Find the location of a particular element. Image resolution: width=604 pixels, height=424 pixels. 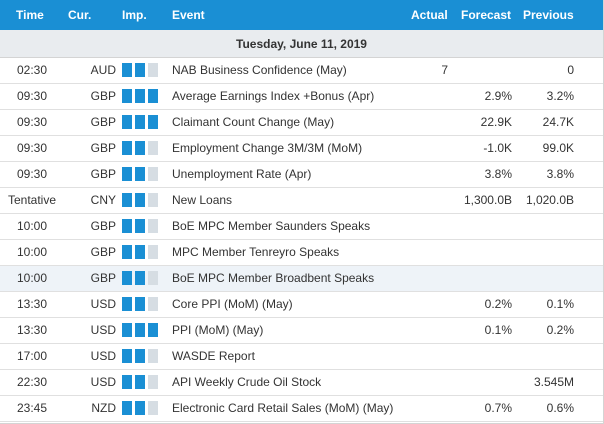

event-row: 22:30 USD API Weekly Crude Oil Stock 3.545M is located at coordinates (301, 383).